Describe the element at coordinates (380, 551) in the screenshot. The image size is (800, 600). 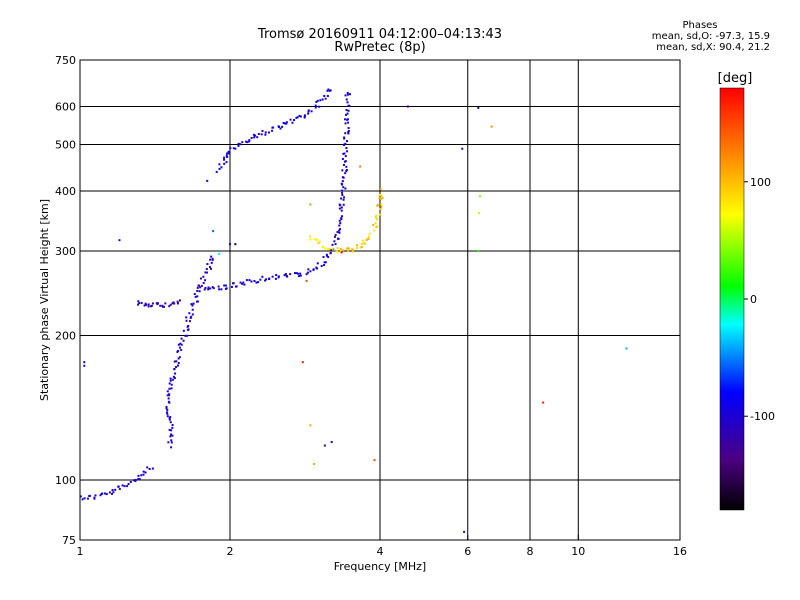
I see `x-tick-label: 4` at that location.